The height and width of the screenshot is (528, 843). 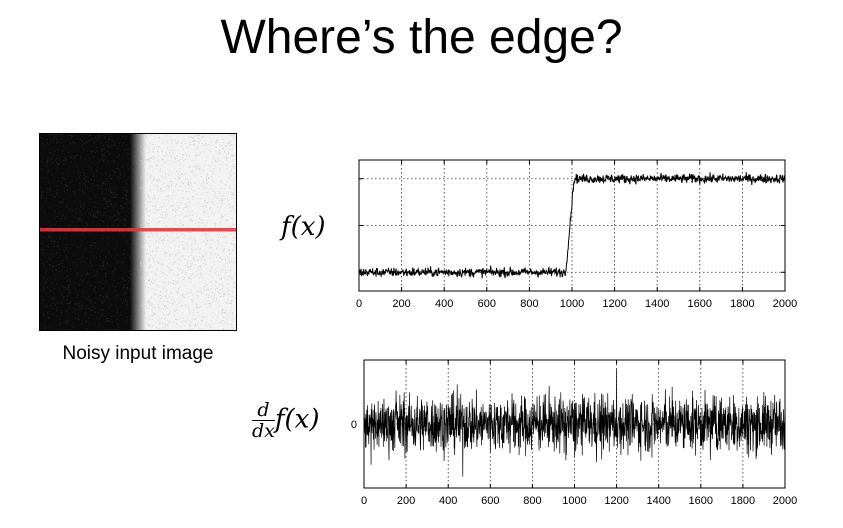 What do you see at coordinates (297, 419) in the screenshot?
I see `derivative-function: f(x)` at bounding box center [297, 419].